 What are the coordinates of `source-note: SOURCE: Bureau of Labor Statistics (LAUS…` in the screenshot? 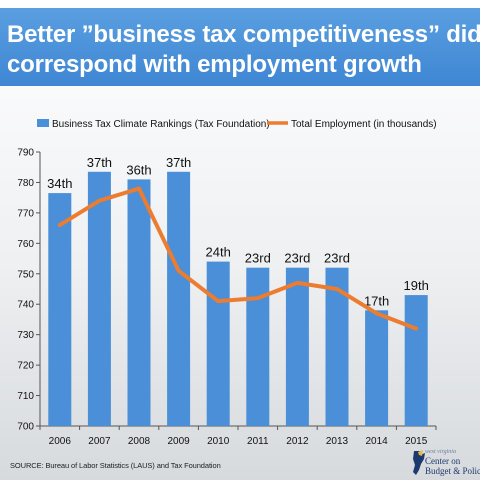 It's located at (115, 465).